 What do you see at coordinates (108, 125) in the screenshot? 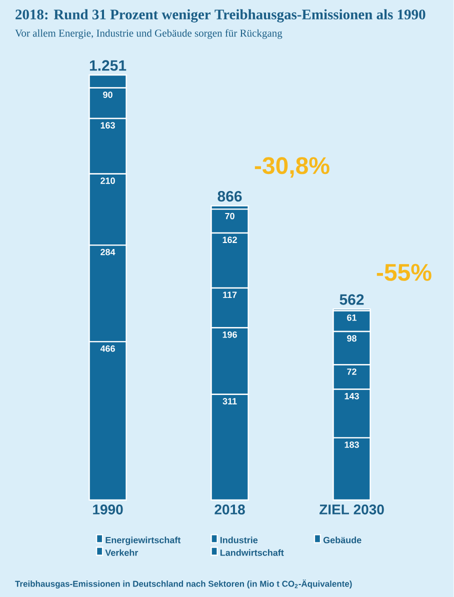
I see `data-label: 163` at bounding box center [108, 125].